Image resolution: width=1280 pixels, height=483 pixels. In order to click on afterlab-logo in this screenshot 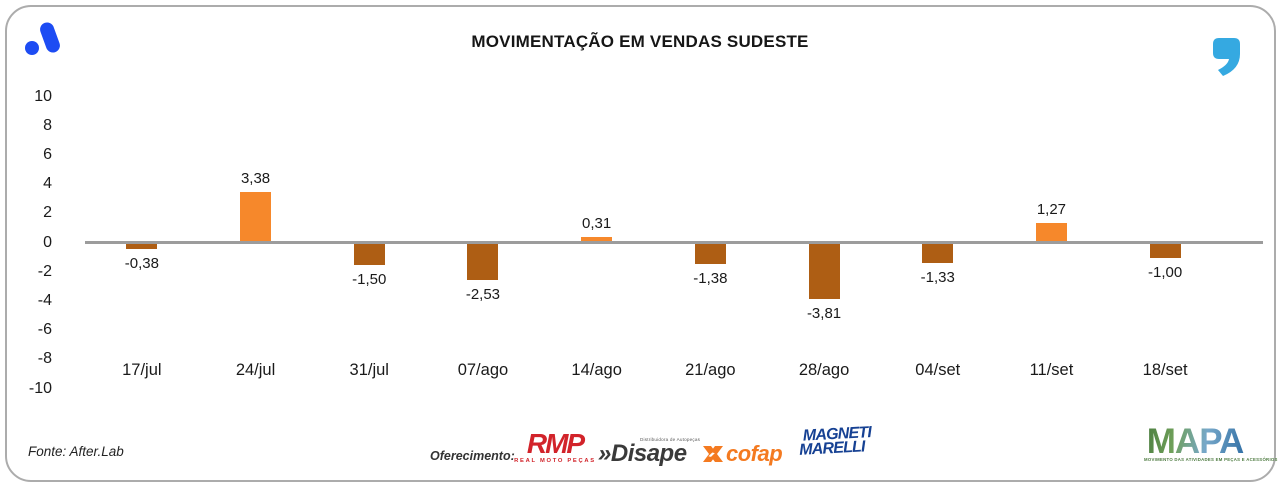, I will do `click(42, 38)`.